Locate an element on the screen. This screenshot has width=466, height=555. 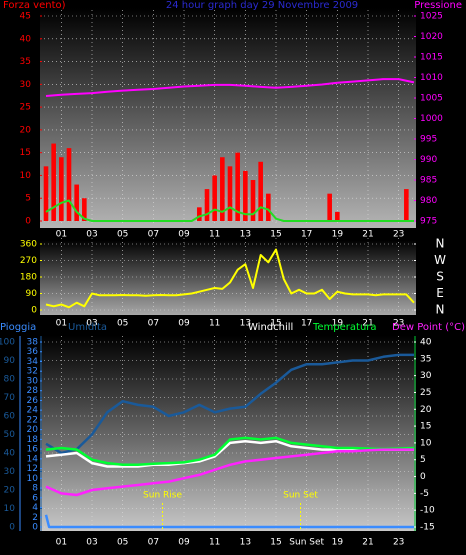
x-tick-label: 19 is located at coordinates (338, 543).